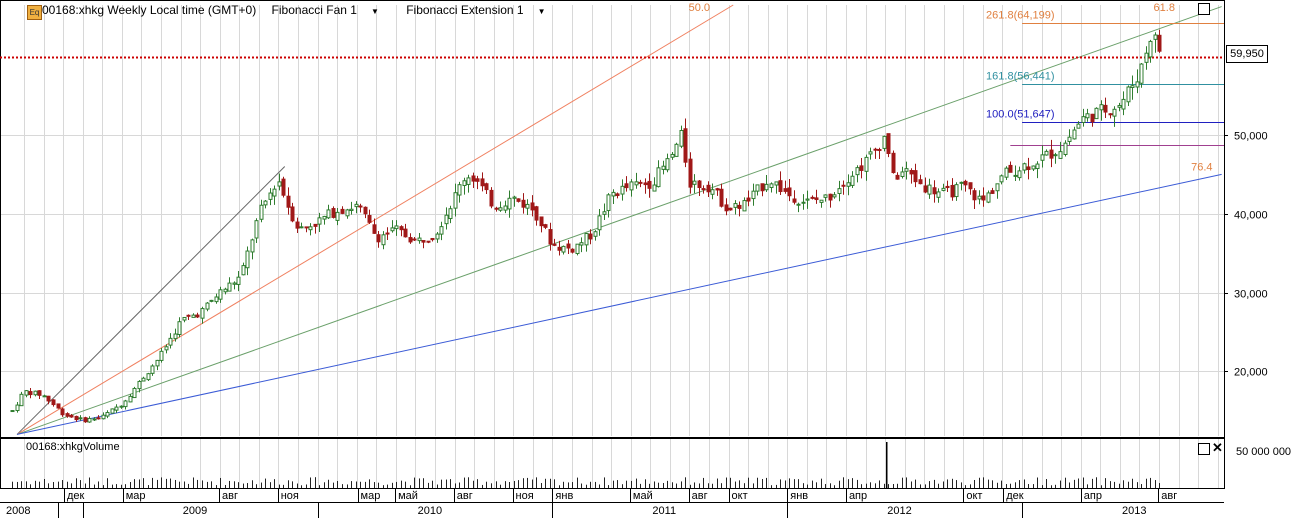 This screenshot has width=1316, height=523. Describe the element at coordinates (1015, 496) in the screenshot. I see `x-month-label: дек` at that location.